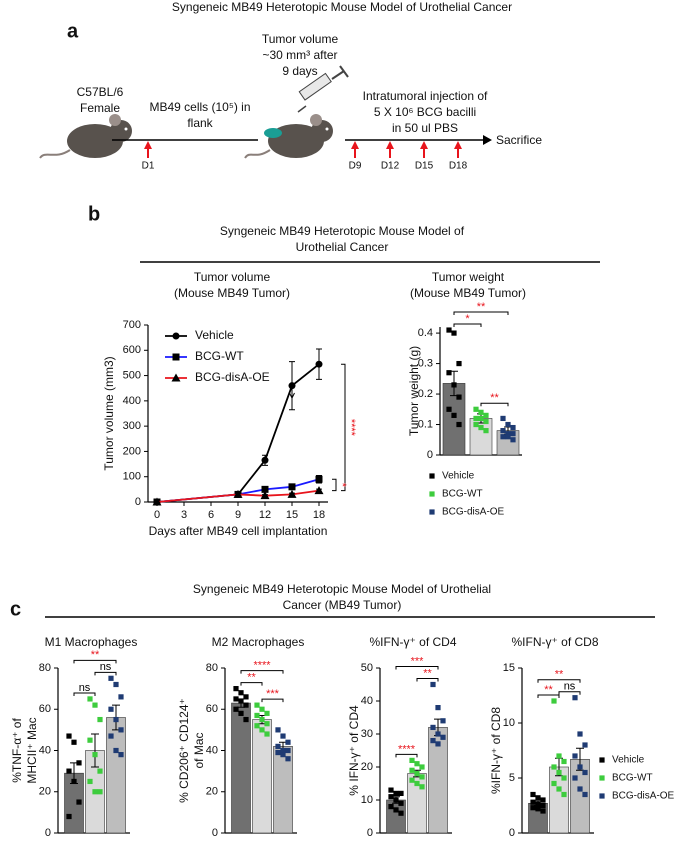 The image size is (685, 841). I want to click on significance-label: ns, so click(106, 667).